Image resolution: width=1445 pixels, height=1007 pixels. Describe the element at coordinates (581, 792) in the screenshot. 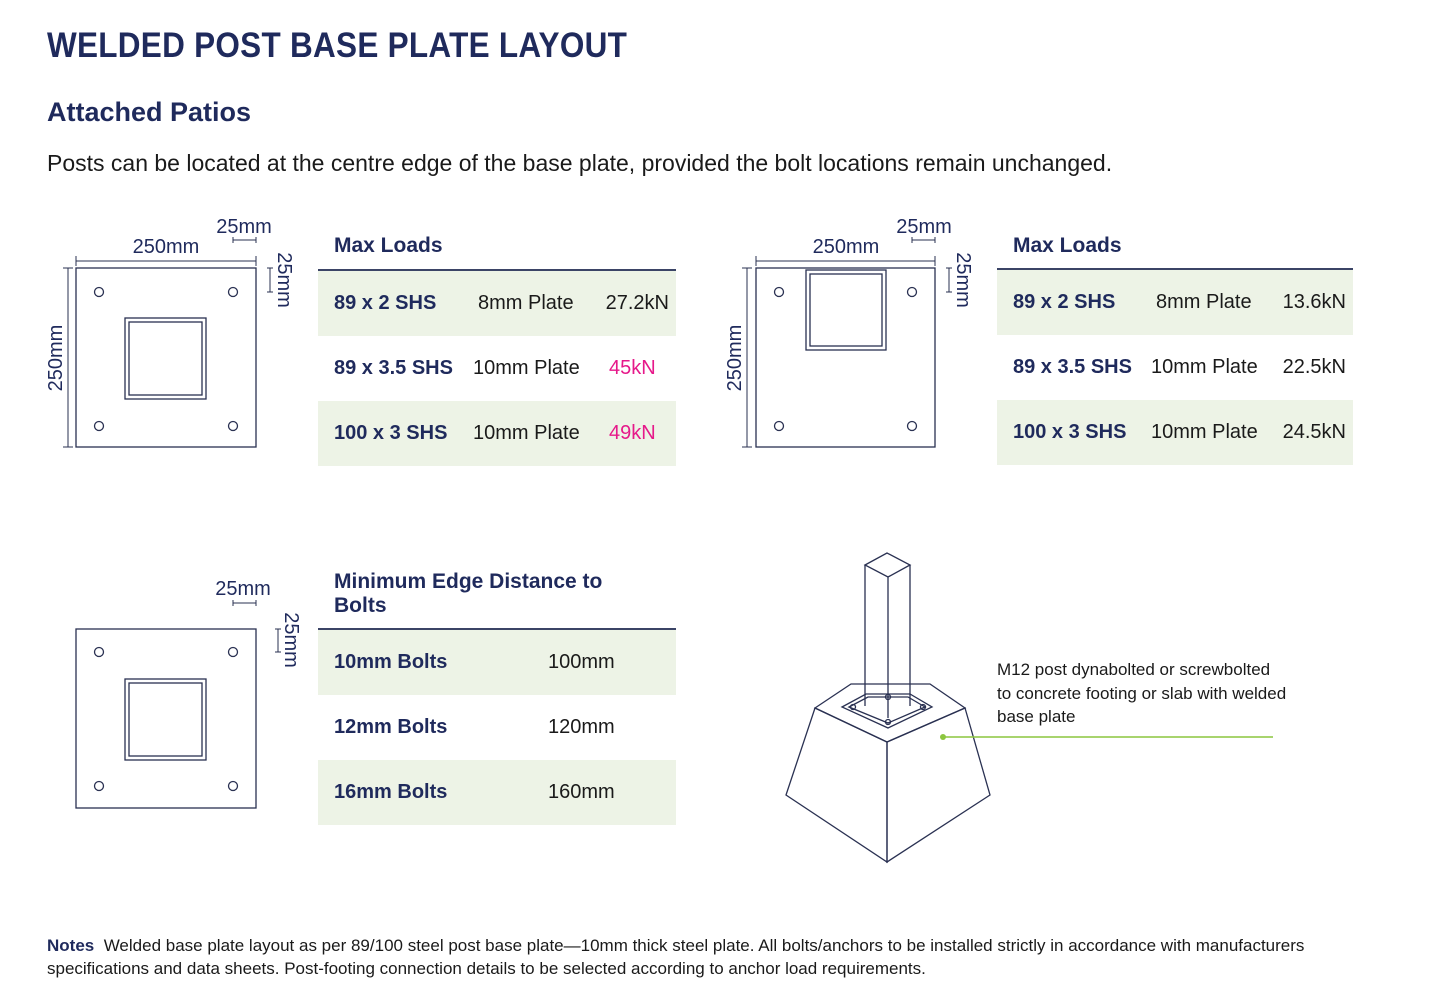

I see `cell: 160mm` at that location.